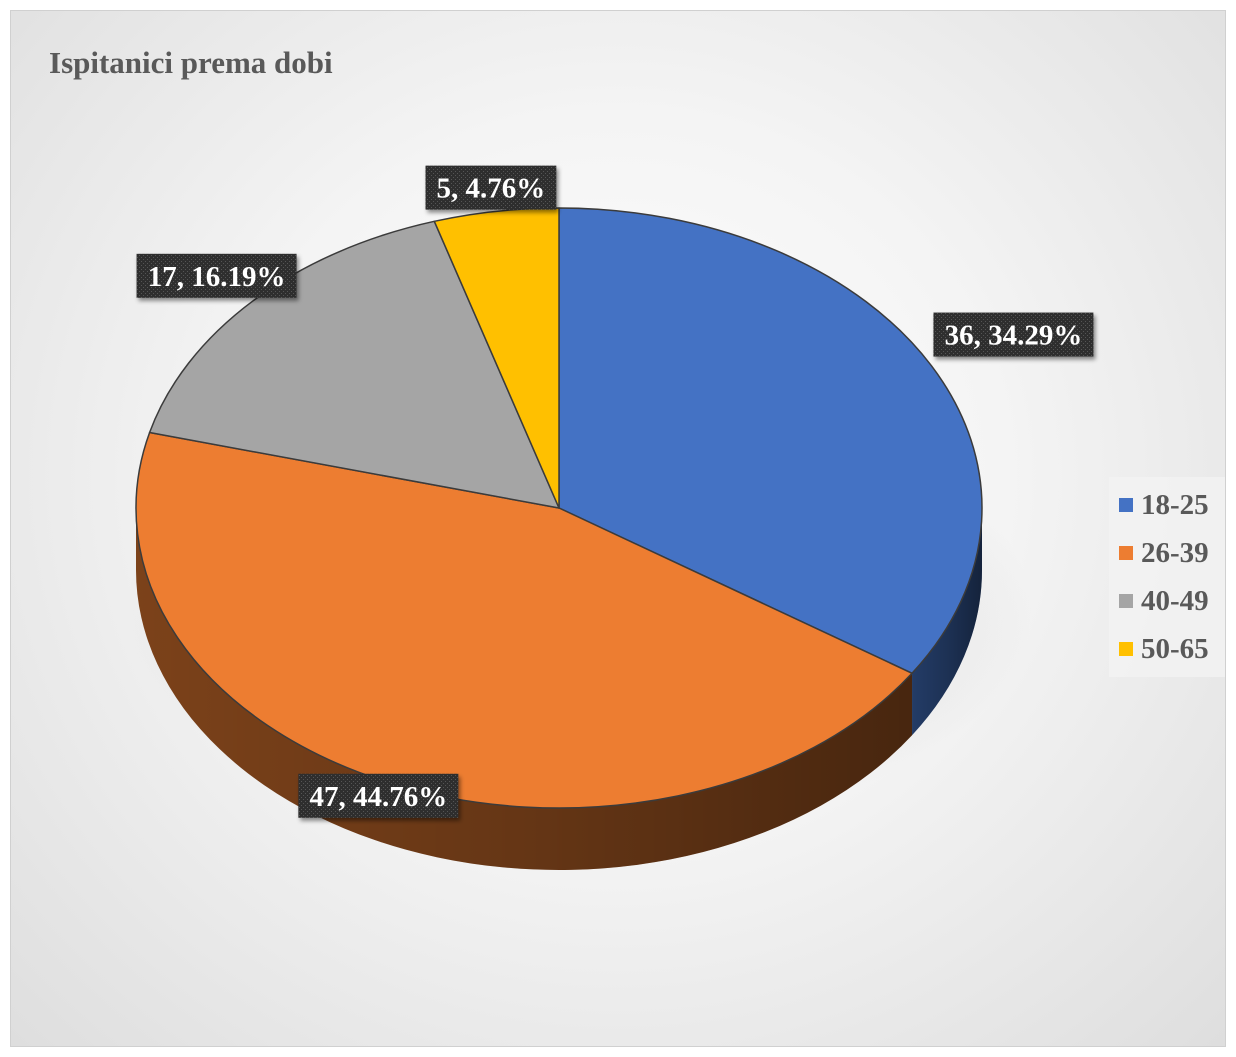 The image size is (1236, 1057). What do you see at coordinates (1175, 600) in the screenshot?
I see `legend-label: 40-49` at bounding box center [1175, 600].